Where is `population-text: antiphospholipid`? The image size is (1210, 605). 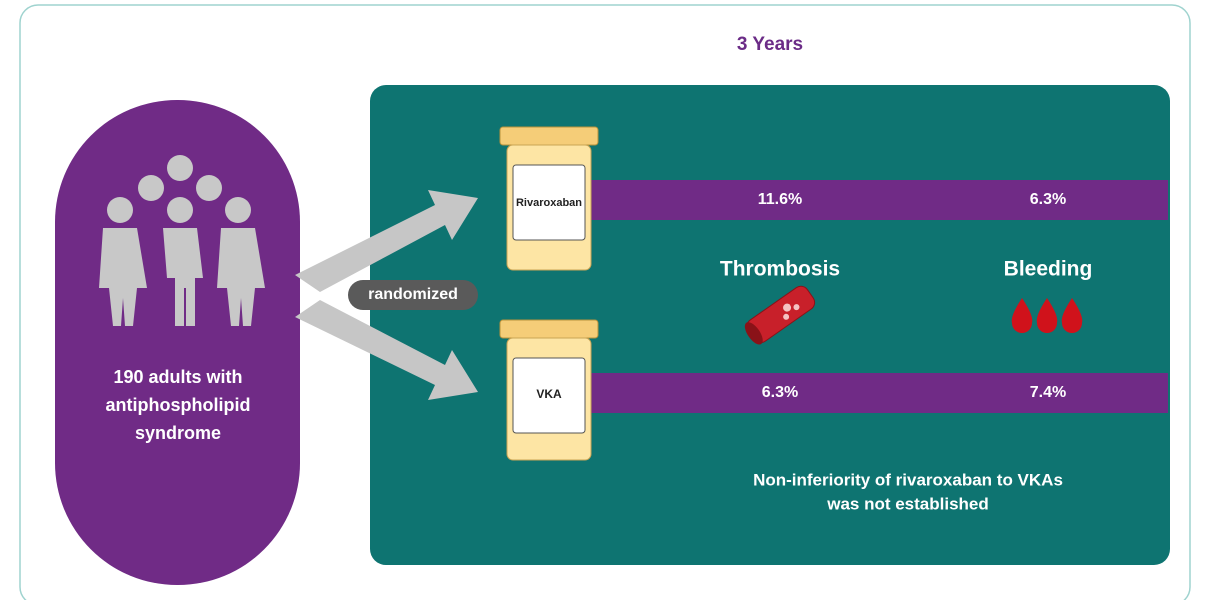
population-text: antiphospholipid is located at coordinates (178, 405).